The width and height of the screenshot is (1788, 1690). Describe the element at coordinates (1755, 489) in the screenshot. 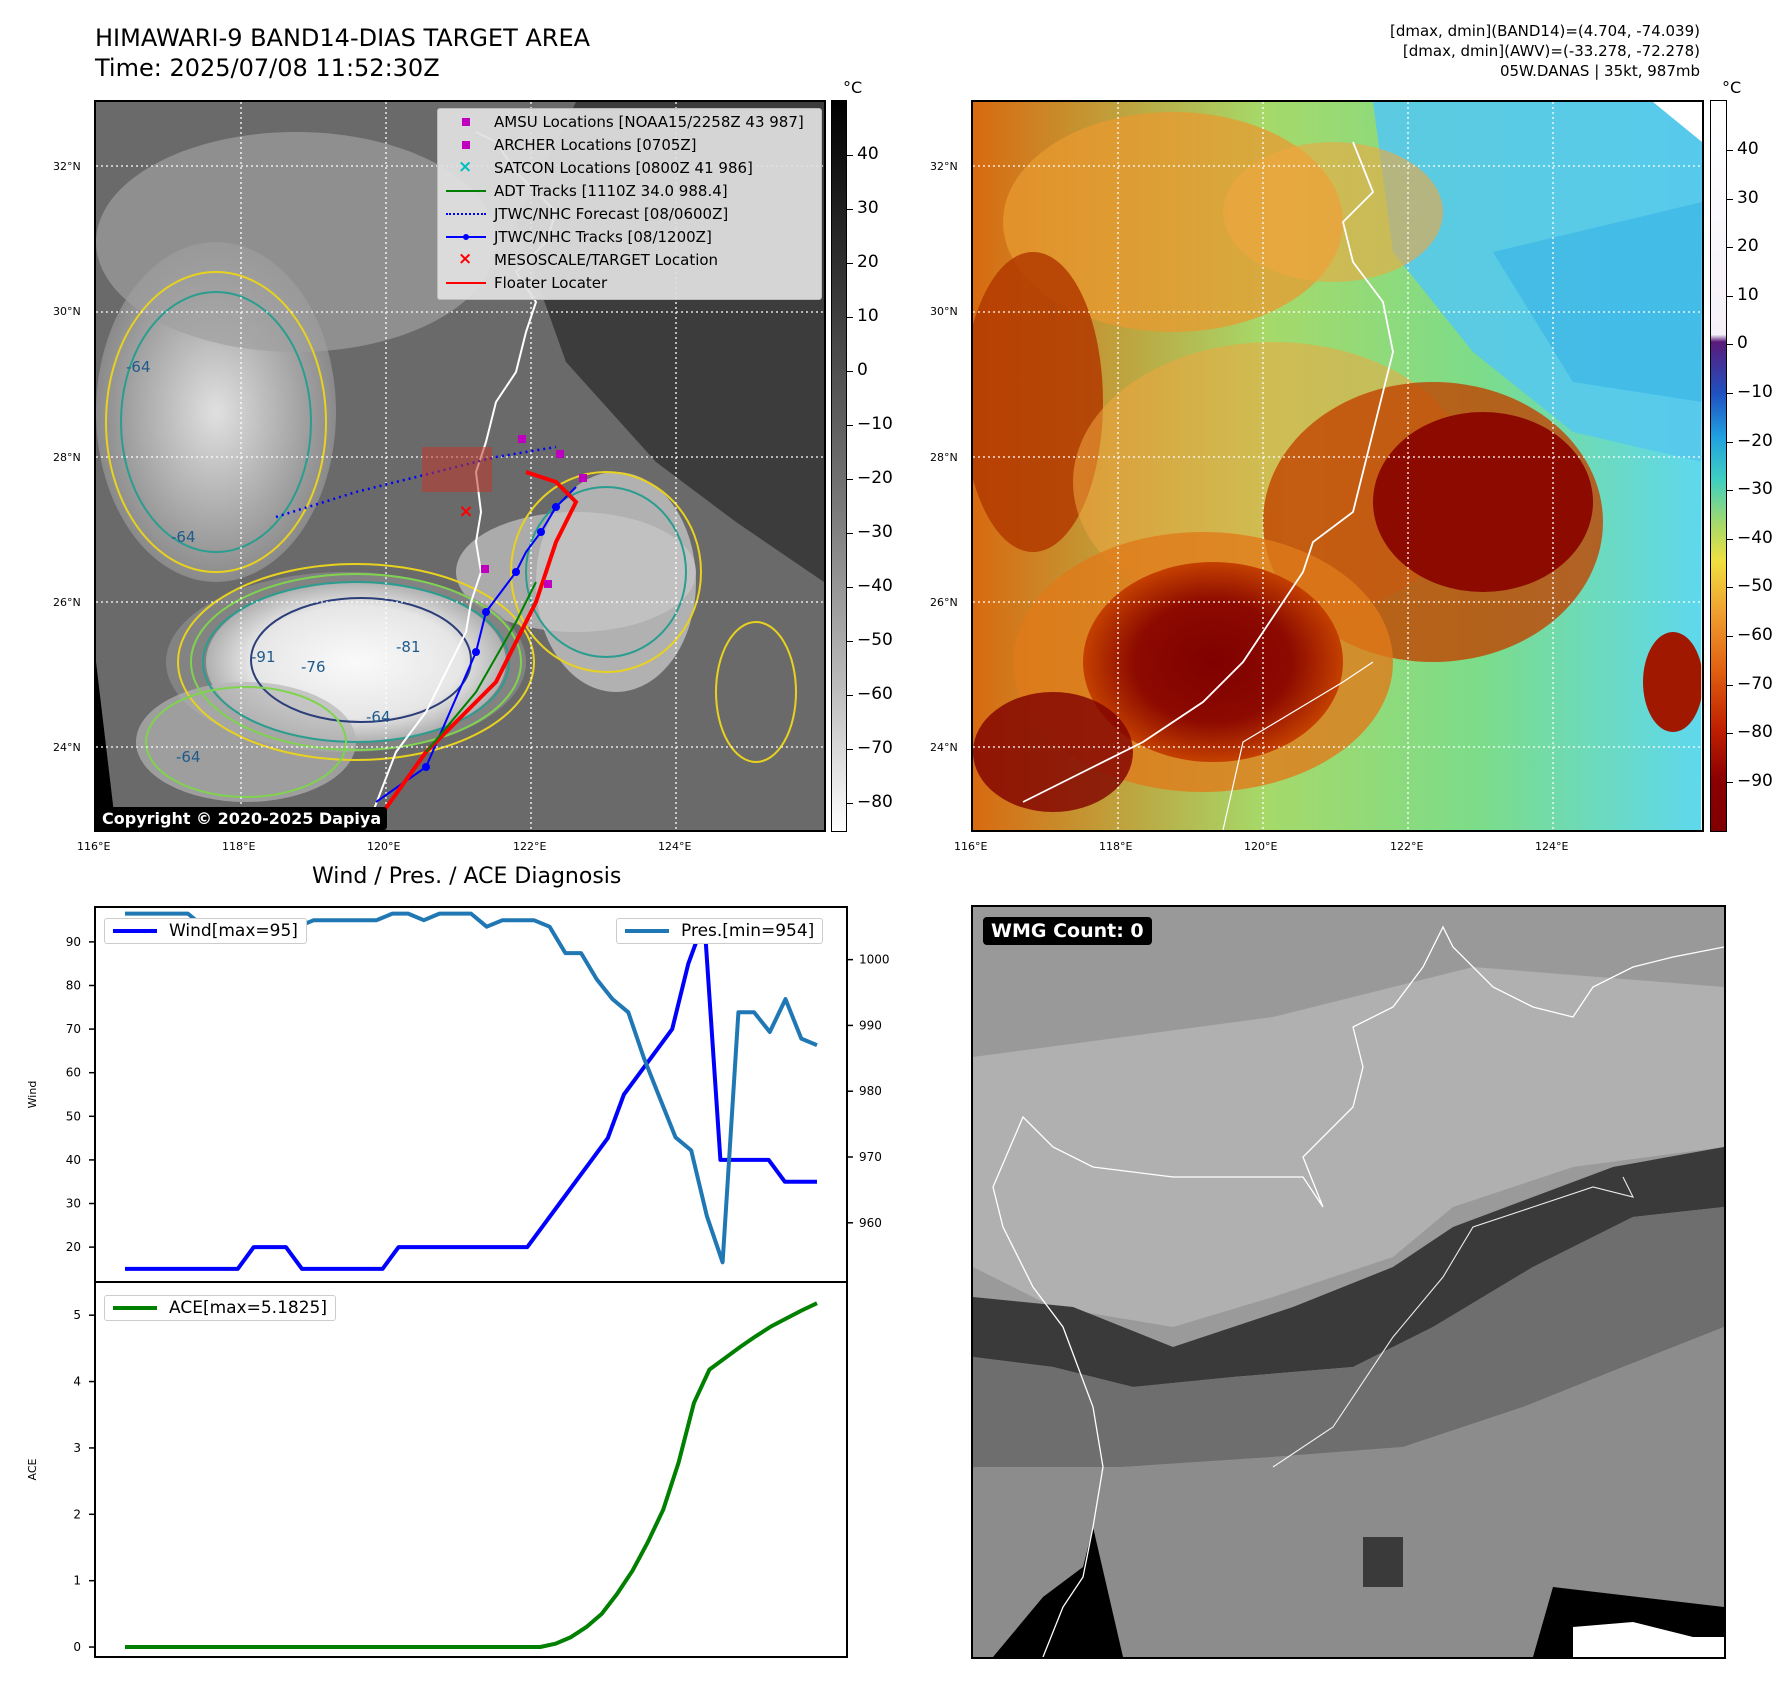

I see `wv-colorbar-tick-label: −30` at that location.